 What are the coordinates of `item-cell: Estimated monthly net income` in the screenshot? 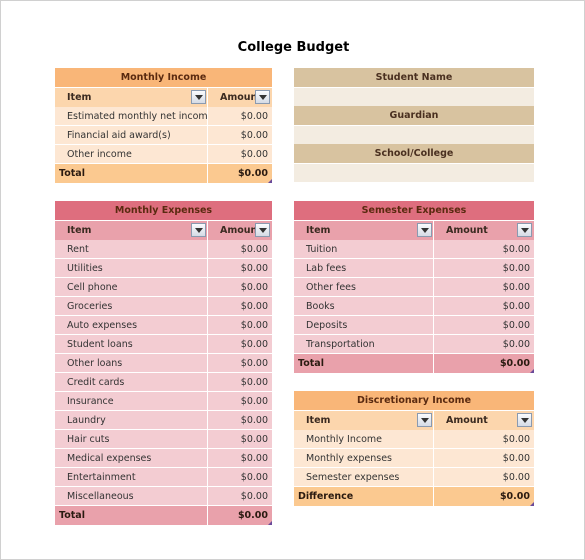 It's located at (131, 116).